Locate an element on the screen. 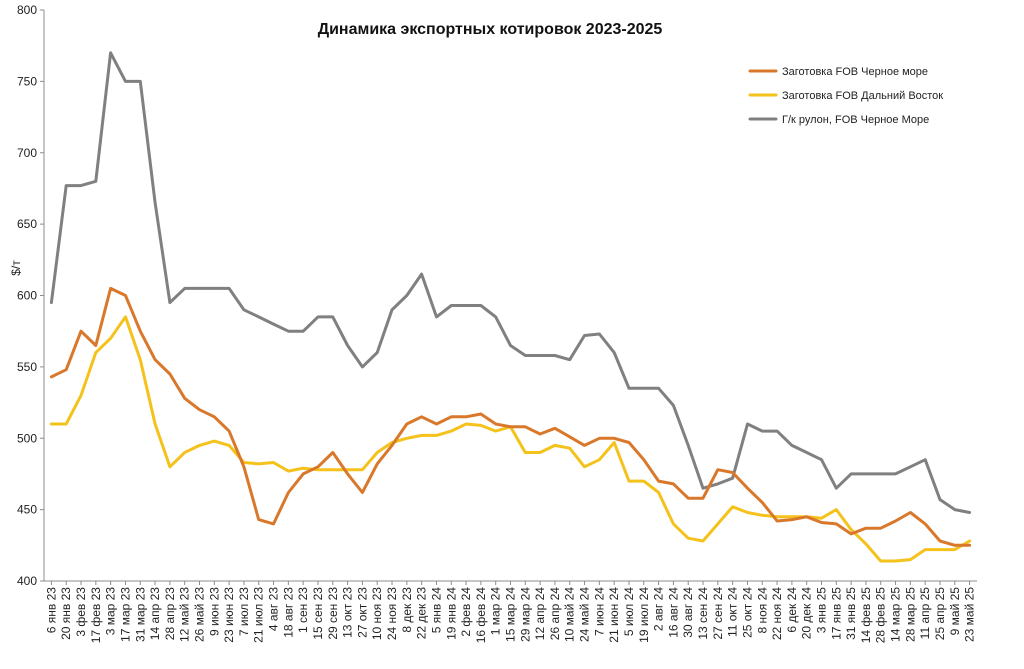 The width and height of the screenshot is (1024, 669). y-tick-label: 600 is located at coordinates (27, 296).